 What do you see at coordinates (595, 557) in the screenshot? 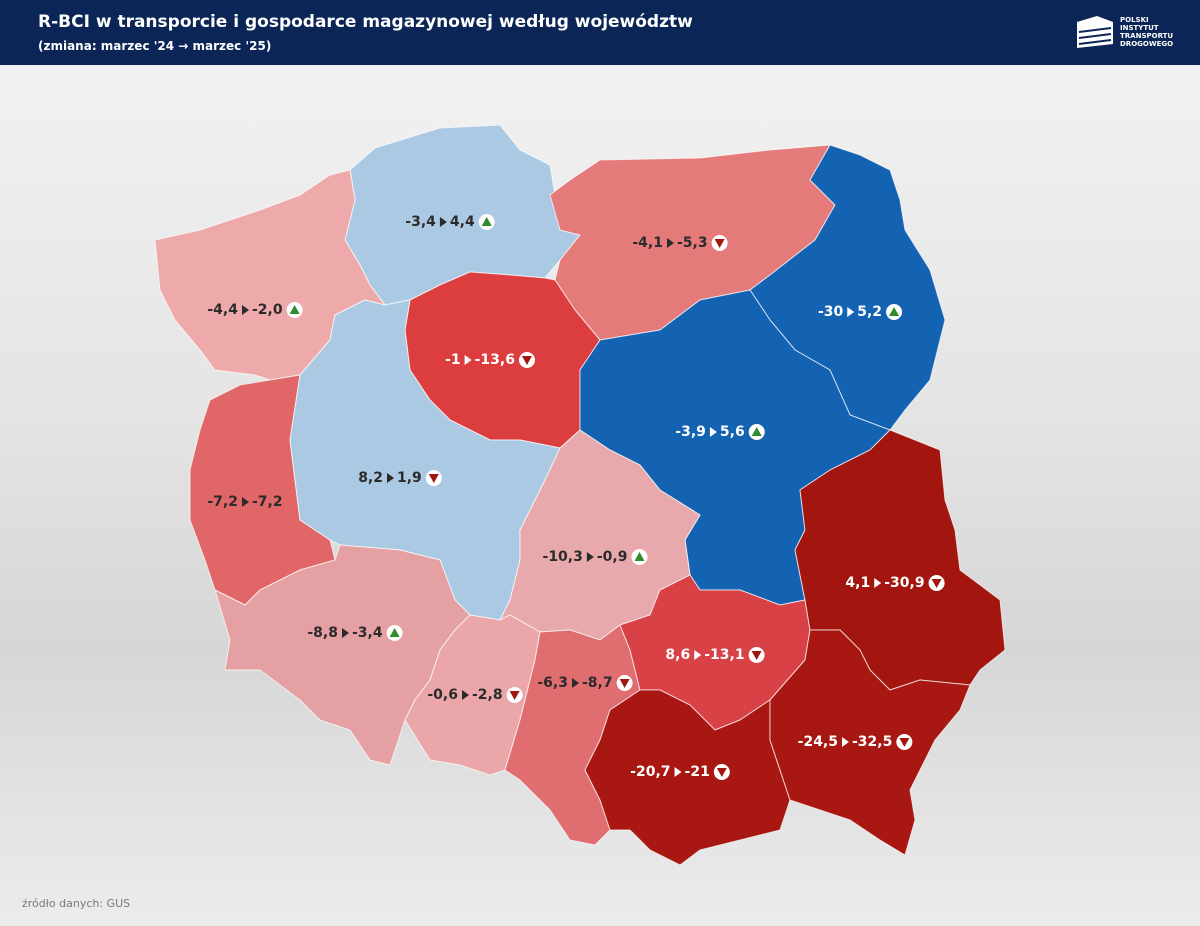
I see `region-label: -10,3 -0,9` at bounding box center [595, 557].